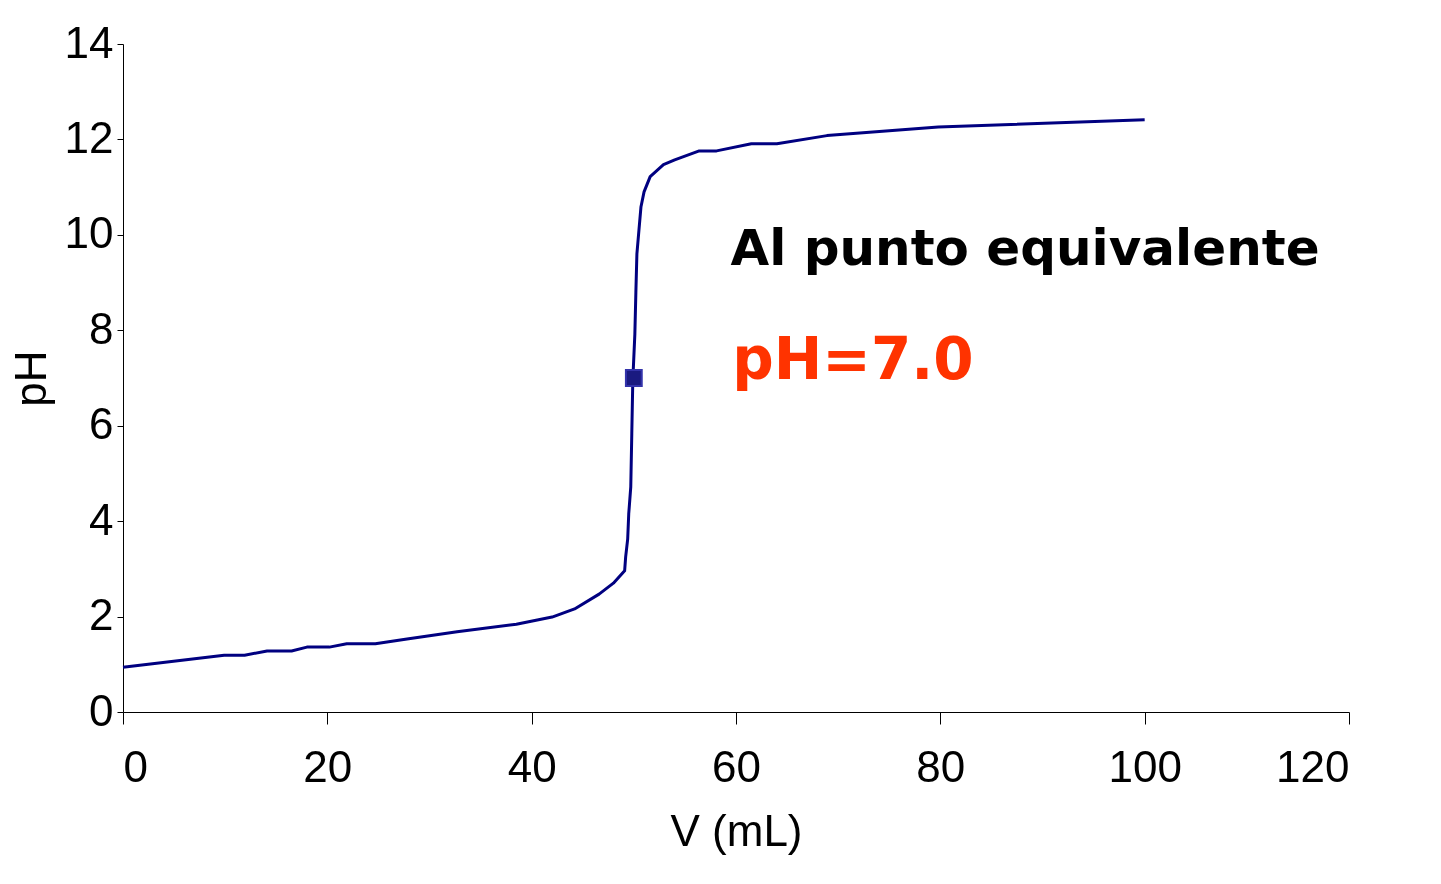 The image size is (1441, 884). Describe the element at coordinates (853, 359) in the screenshot. I see `annotation: pH=7.0` at that location.